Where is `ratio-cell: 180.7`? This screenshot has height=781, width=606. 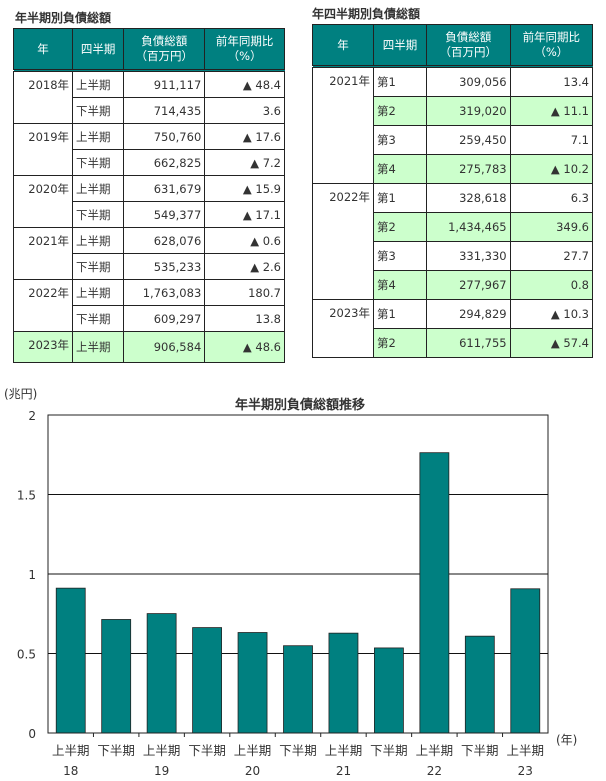 ratio-cell: 180.7 is located at coordinates (244, 292).